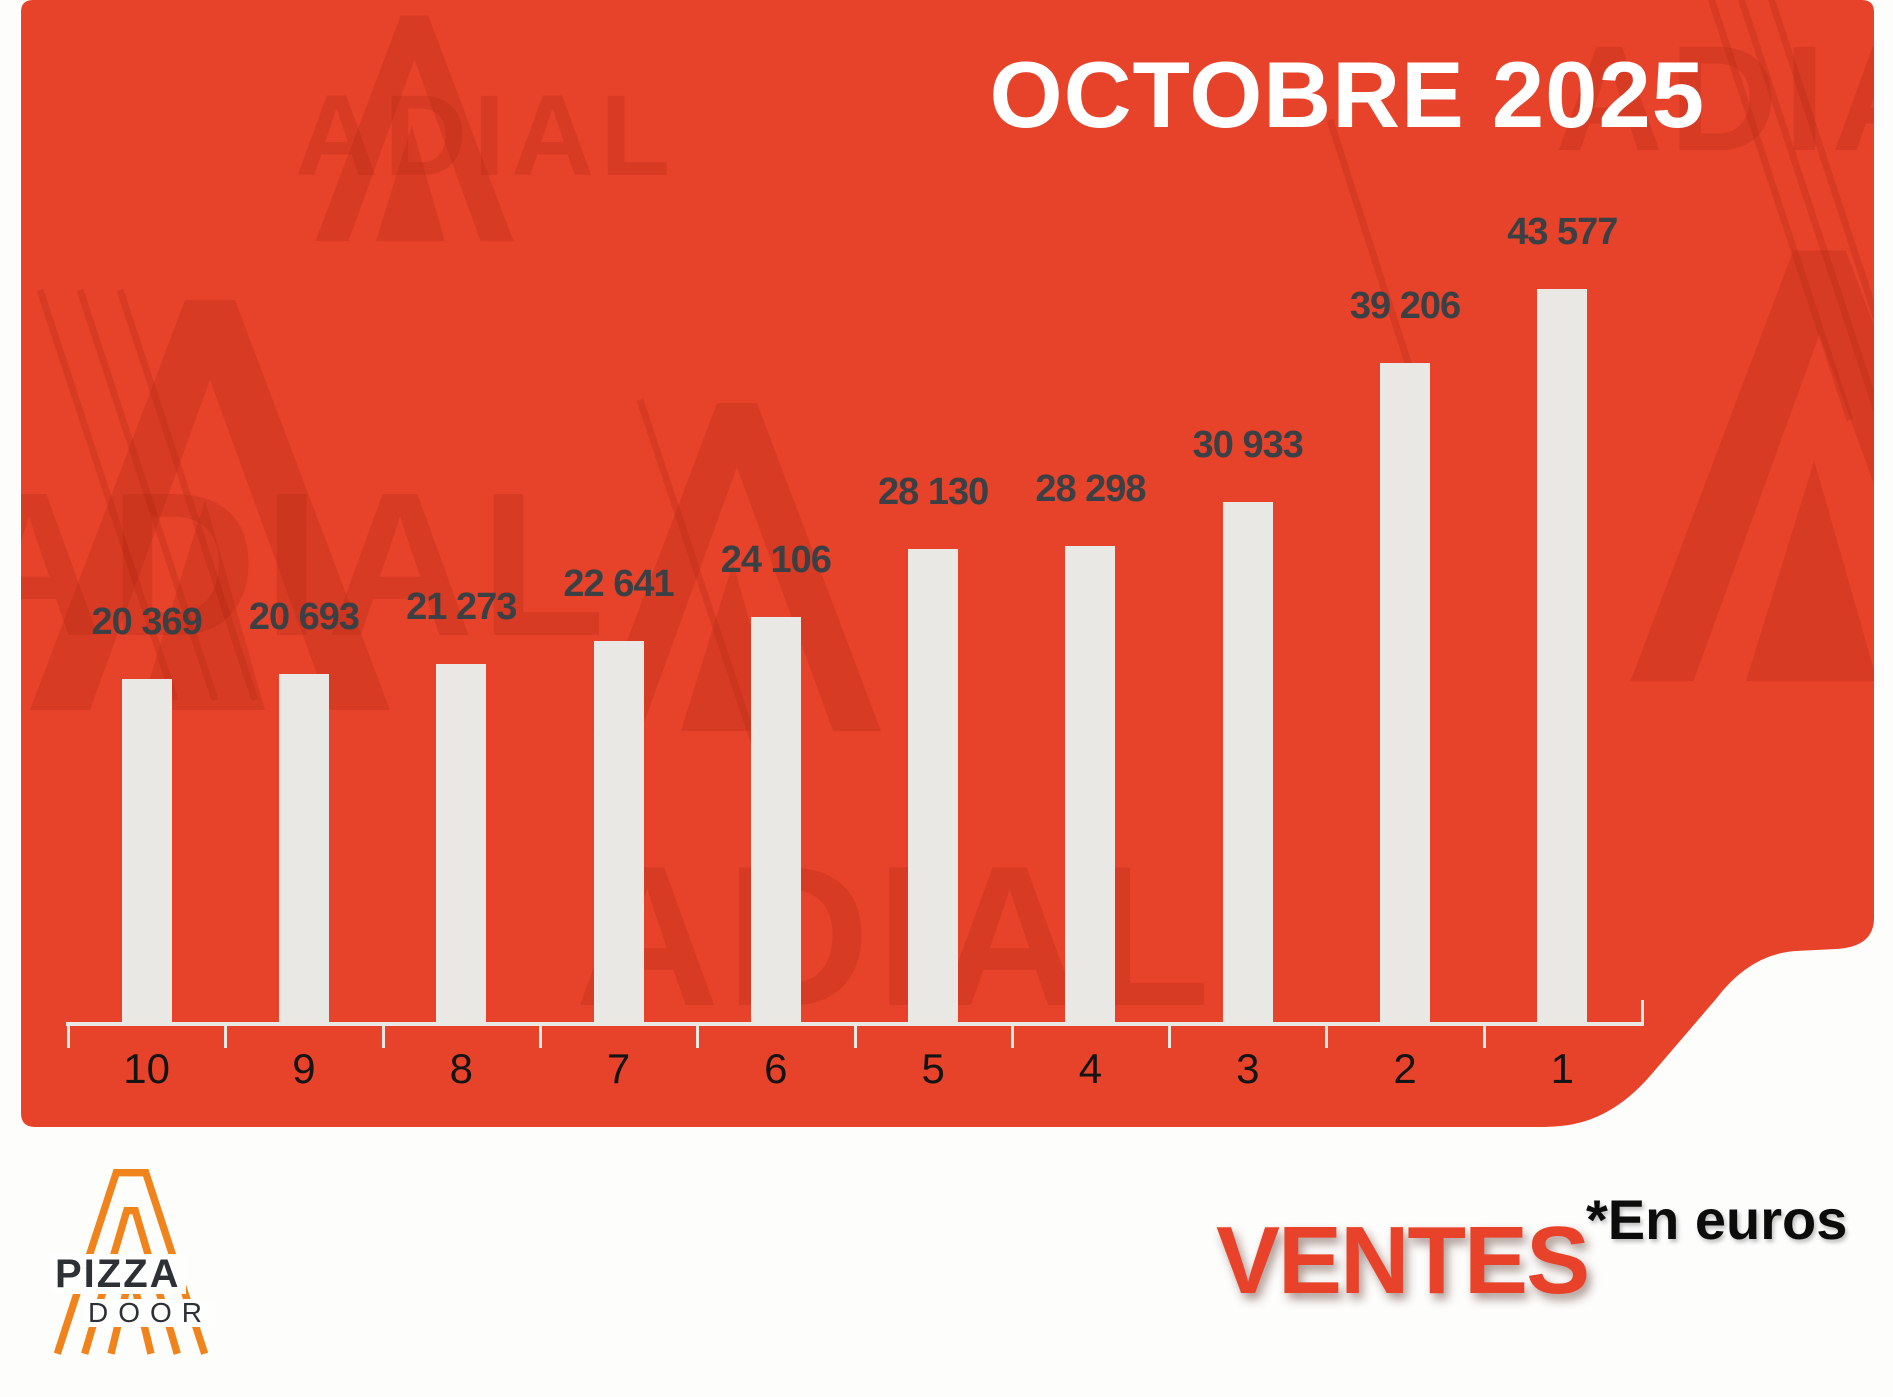  What do you see at coordinates (933, 1068) in the screenshot?
I see `x-axis-tick-label: 5` at bounding box center [933, 1068].